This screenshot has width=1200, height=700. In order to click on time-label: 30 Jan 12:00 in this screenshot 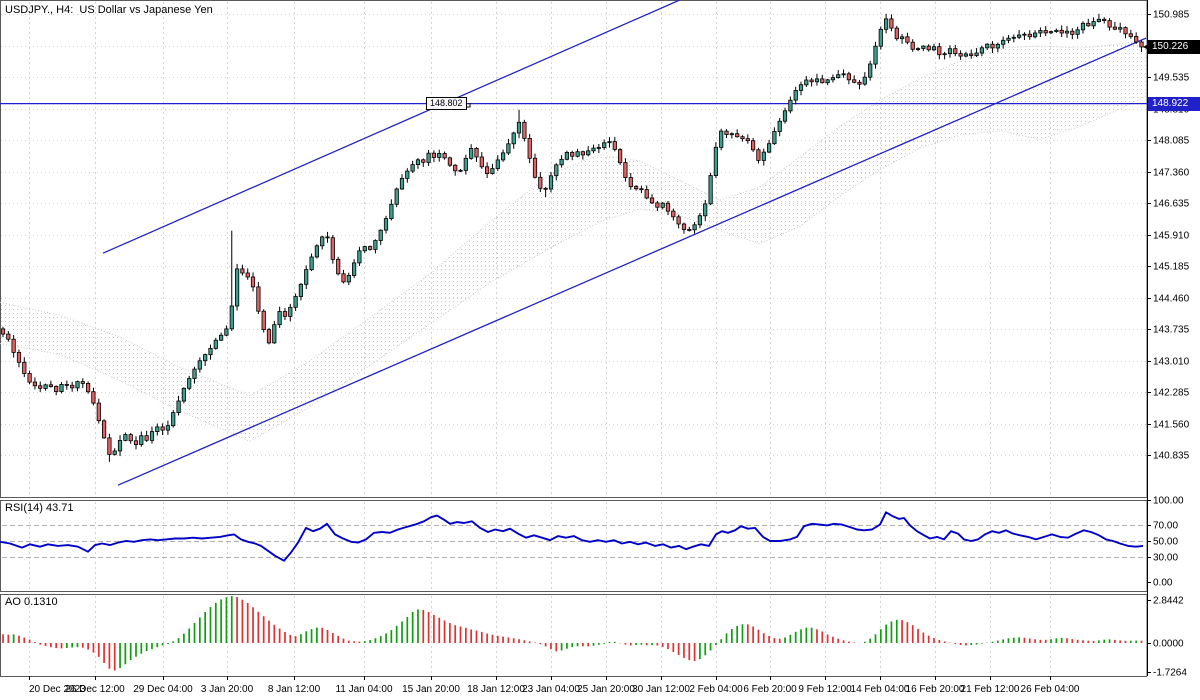, I will do `click(661, 689)`.